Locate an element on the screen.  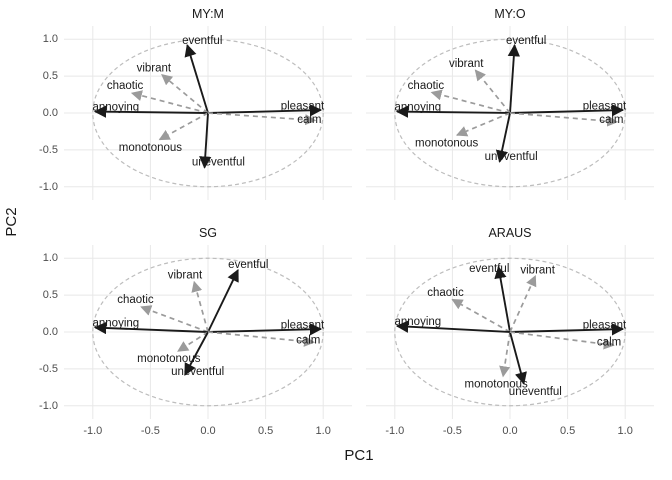
y-axis-label: PC2 is located at coordinates (11, 222).